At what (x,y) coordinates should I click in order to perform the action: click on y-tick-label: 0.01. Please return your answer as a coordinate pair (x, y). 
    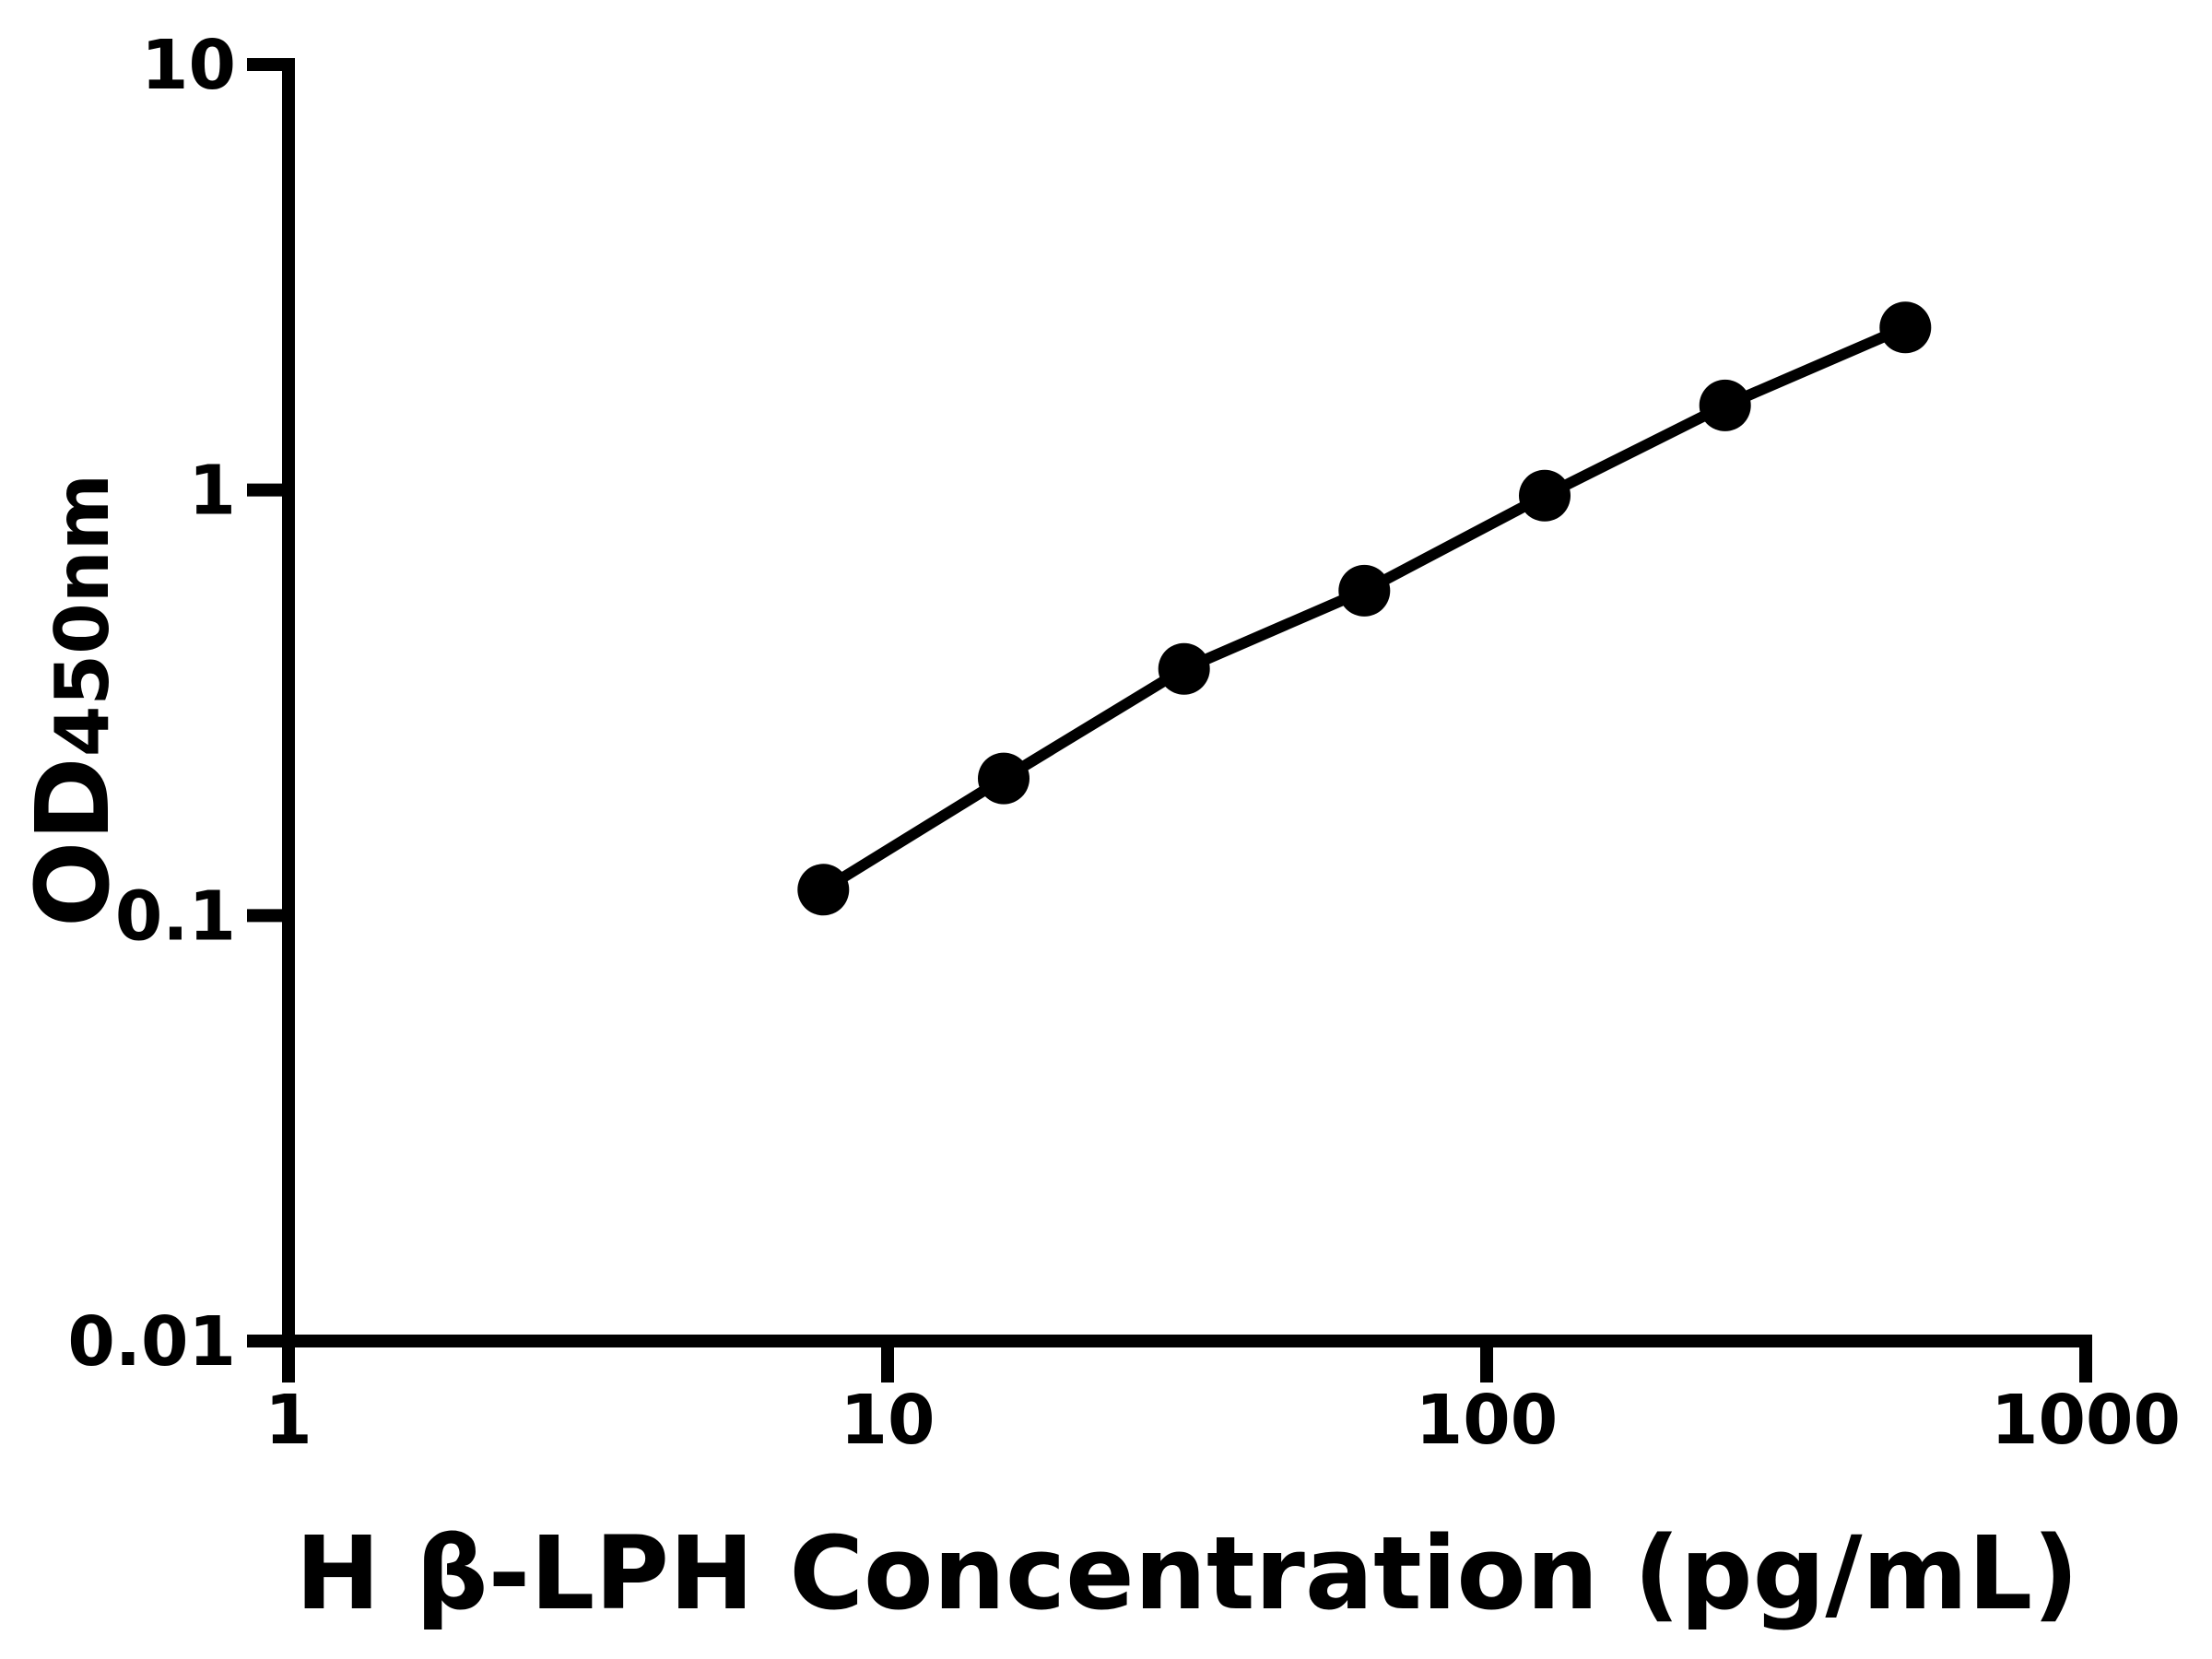
    Looking at the image, I should click on (151, 1342).